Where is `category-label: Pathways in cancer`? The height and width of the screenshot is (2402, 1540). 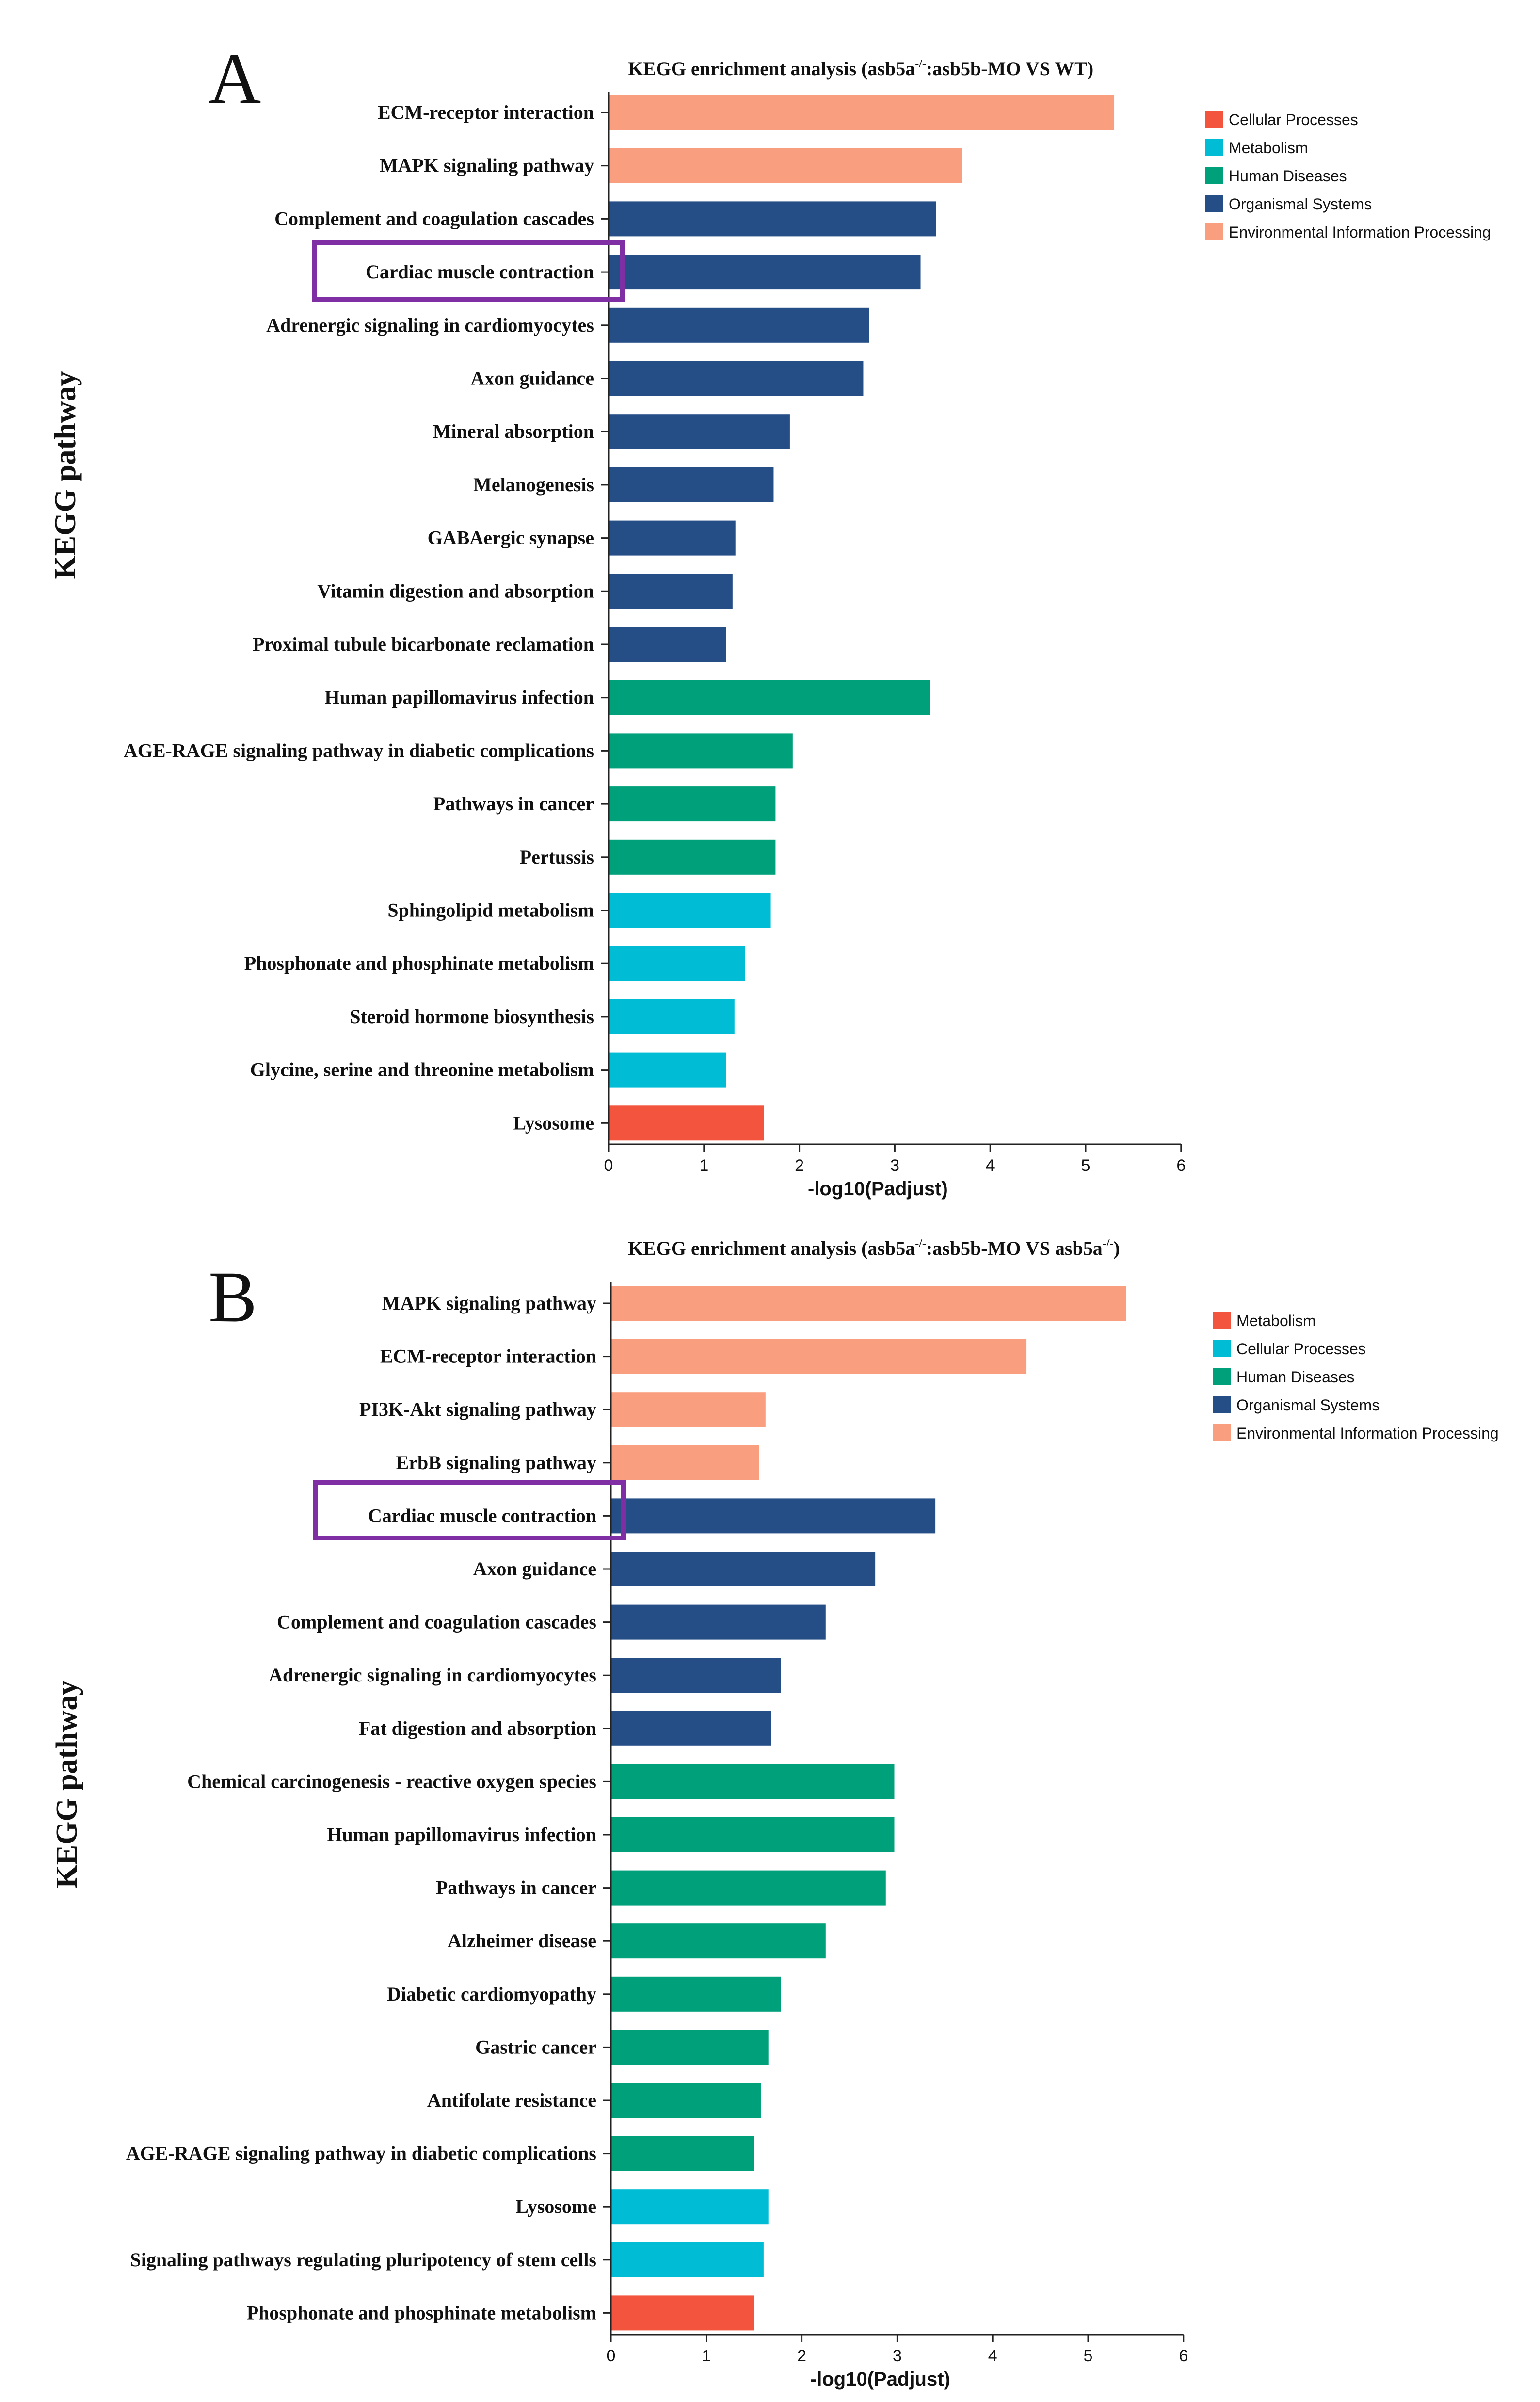
category-label: Pathways in cancer is located at coordinates (516, 1888).